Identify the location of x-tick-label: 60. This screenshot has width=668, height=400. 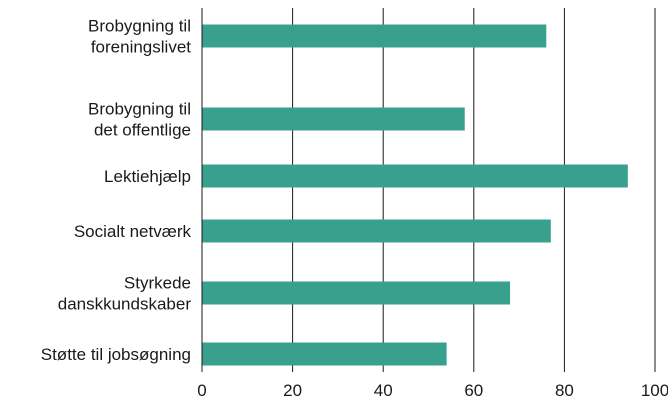
(473, 390).